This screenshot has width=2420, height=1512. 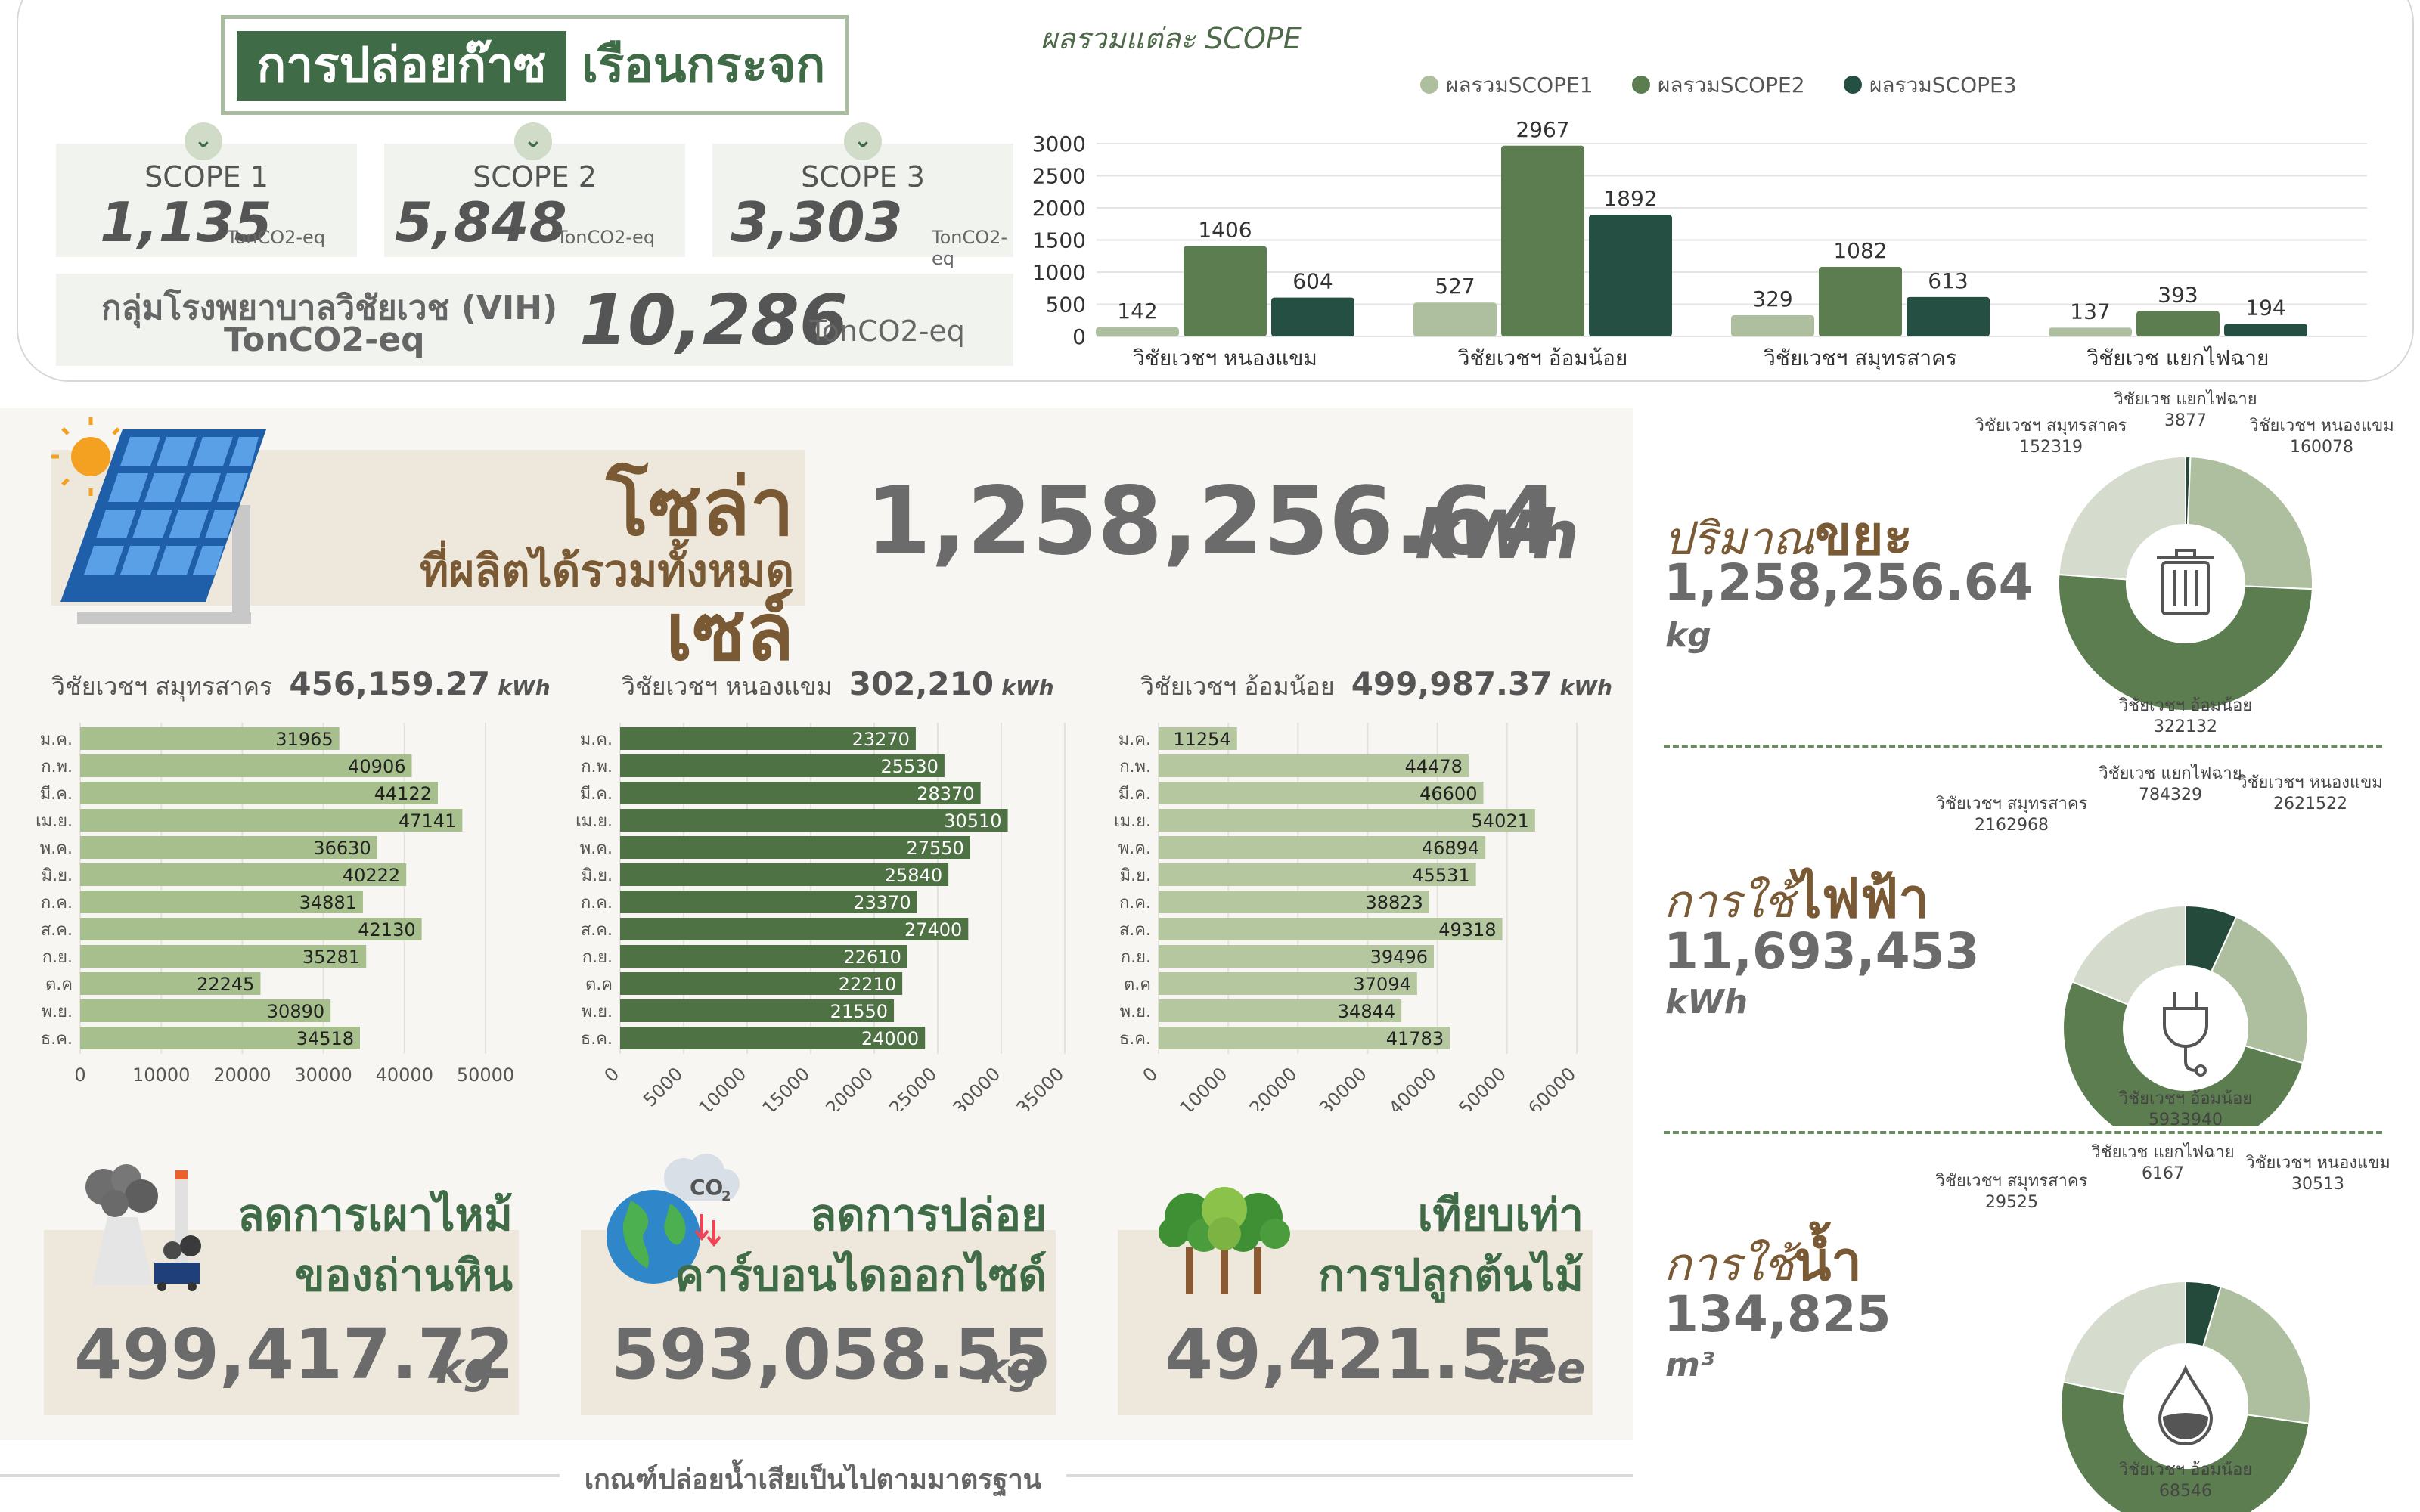 I want to click on month-label: ต.ค, so click(x=59, y=984).